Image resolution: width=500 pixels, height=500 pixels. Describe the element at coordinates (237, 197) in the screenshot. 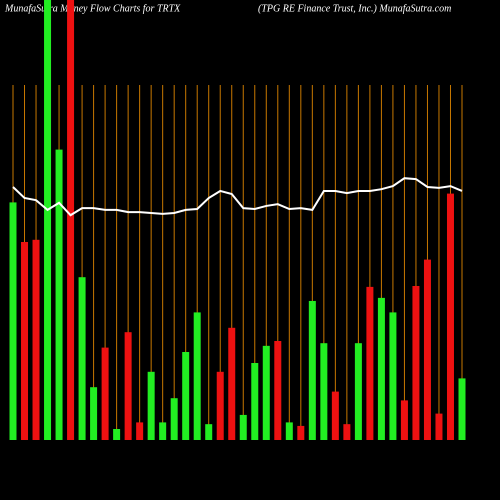

I see `flow-line` at that location.